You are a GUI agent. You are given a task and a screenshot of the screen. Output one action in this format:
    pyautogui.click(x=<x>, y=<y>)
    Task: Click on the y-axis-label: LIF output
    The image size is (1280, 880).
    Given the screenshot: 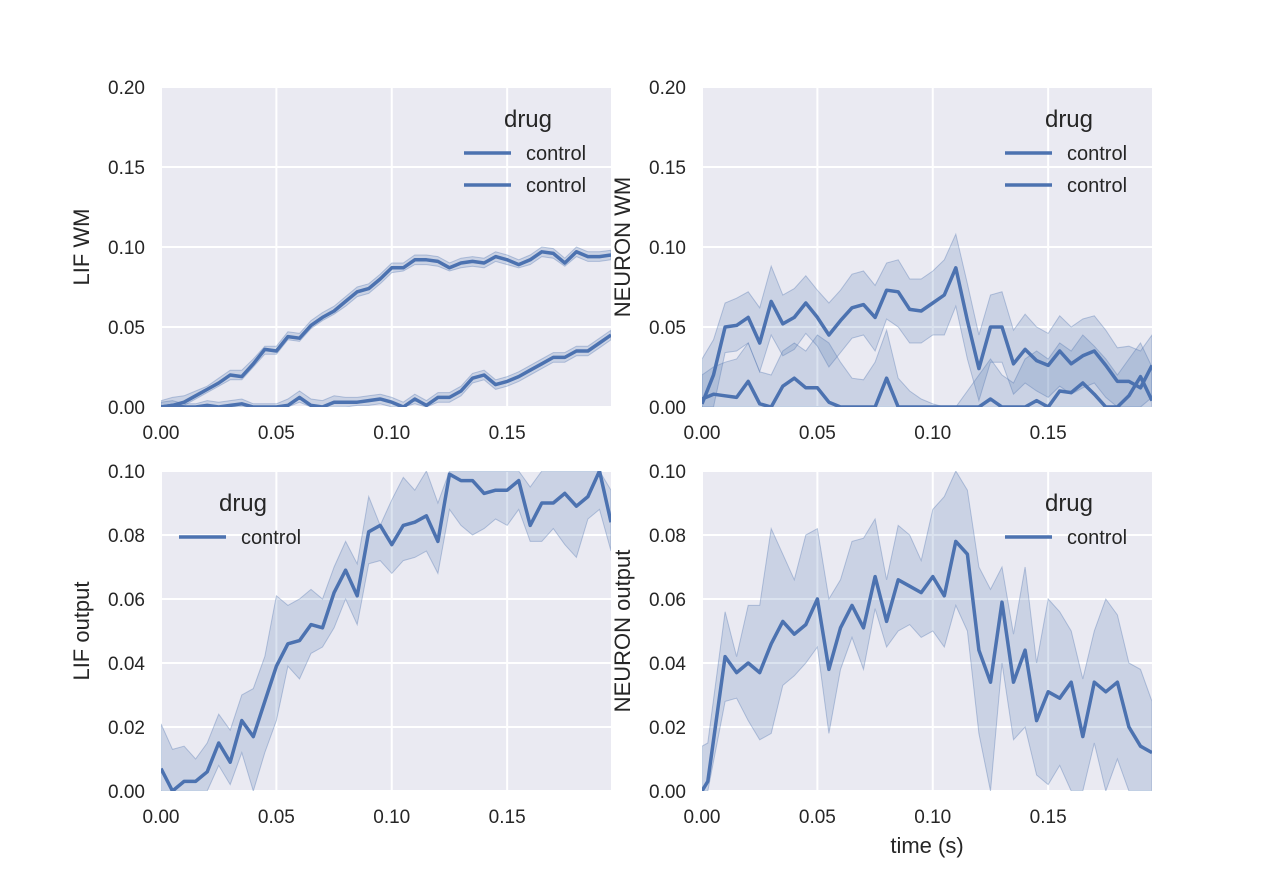 What is the action you would take?
    pyautogui.click(x=81, y=630)
    